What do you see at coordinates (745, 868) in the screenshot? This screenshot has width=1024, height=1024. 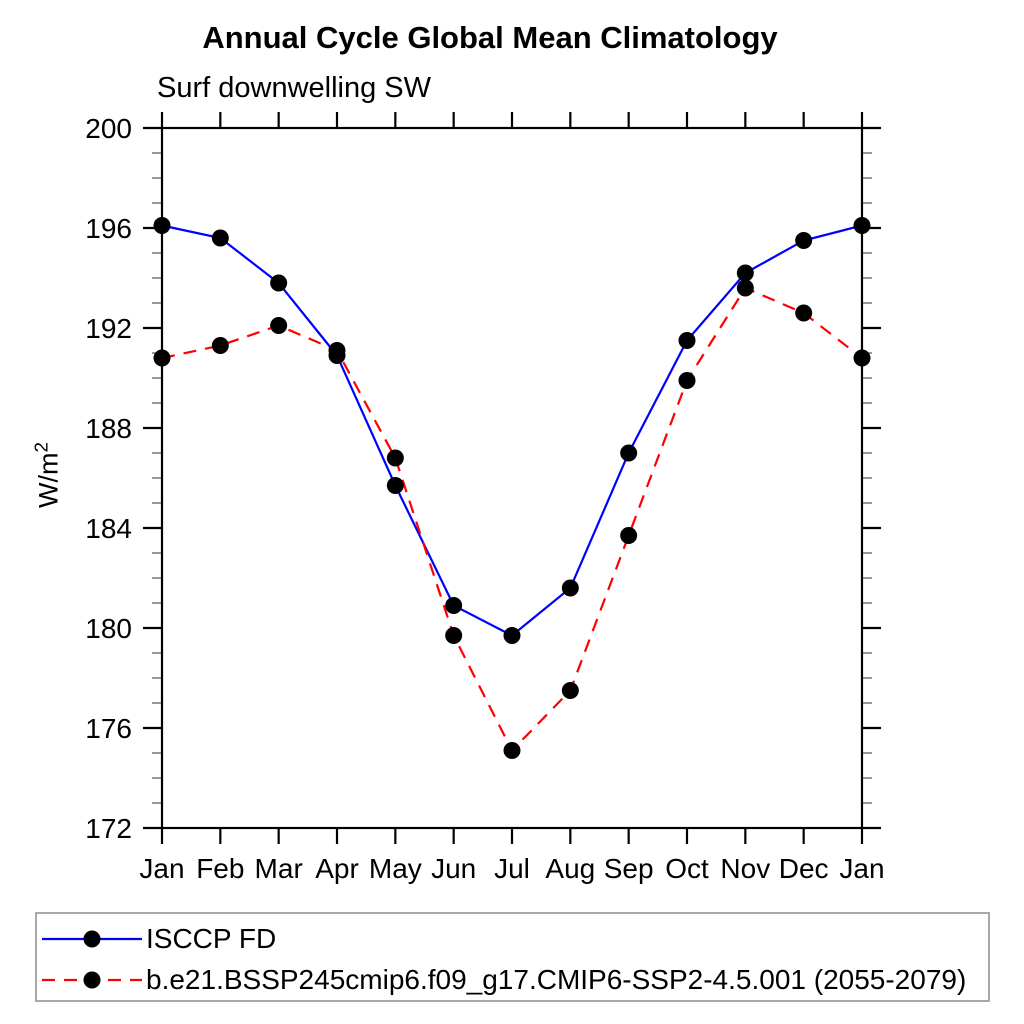 I see `x-tick-label: Nov` at bounding box center [745, 868].